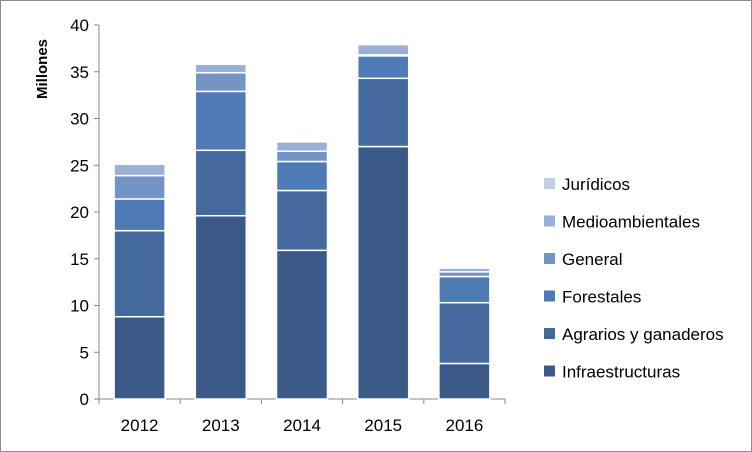 The width and height of the screenshot is (752, 452). Describe the element at coordinates (601, 297) in the screenshot. I see `legend-label: Forestales` at that location.